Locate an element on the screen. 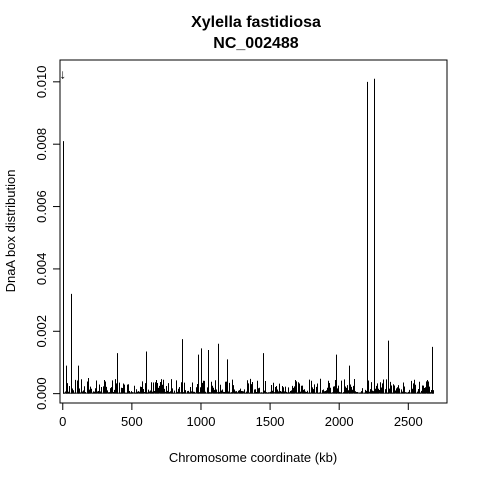 This screenshot has height=480, width=480. x-tick-label: 500 is located at coordinates (132, 421).